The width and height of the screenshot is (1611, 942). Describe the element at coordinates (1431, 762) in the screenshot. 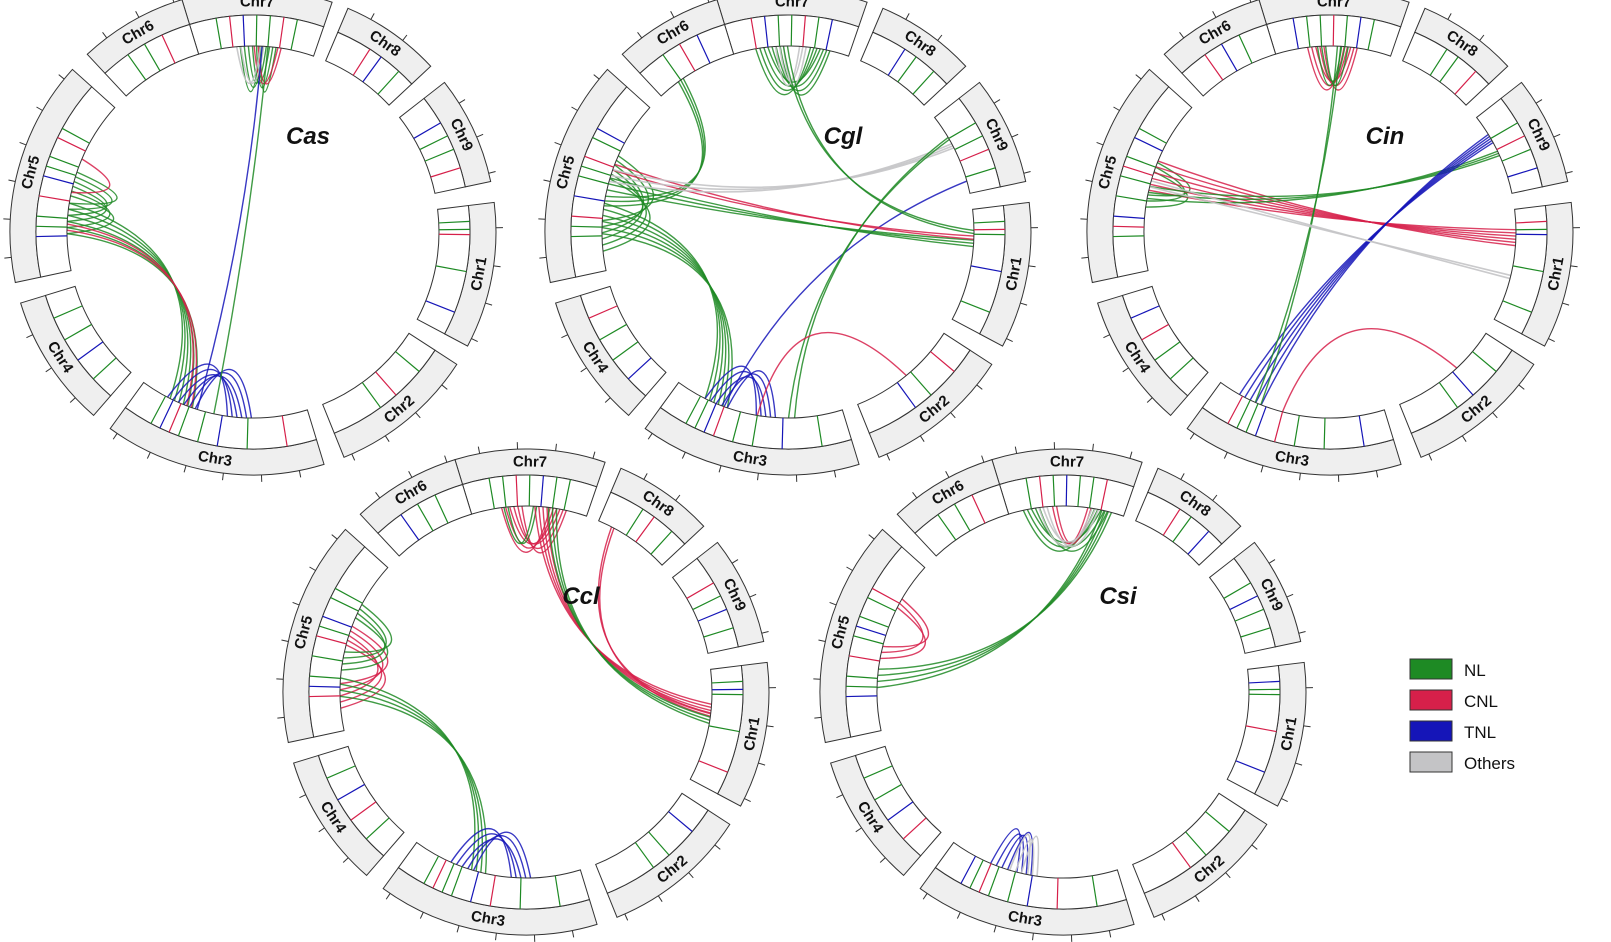

I see `legend-swatch-others` at that location.